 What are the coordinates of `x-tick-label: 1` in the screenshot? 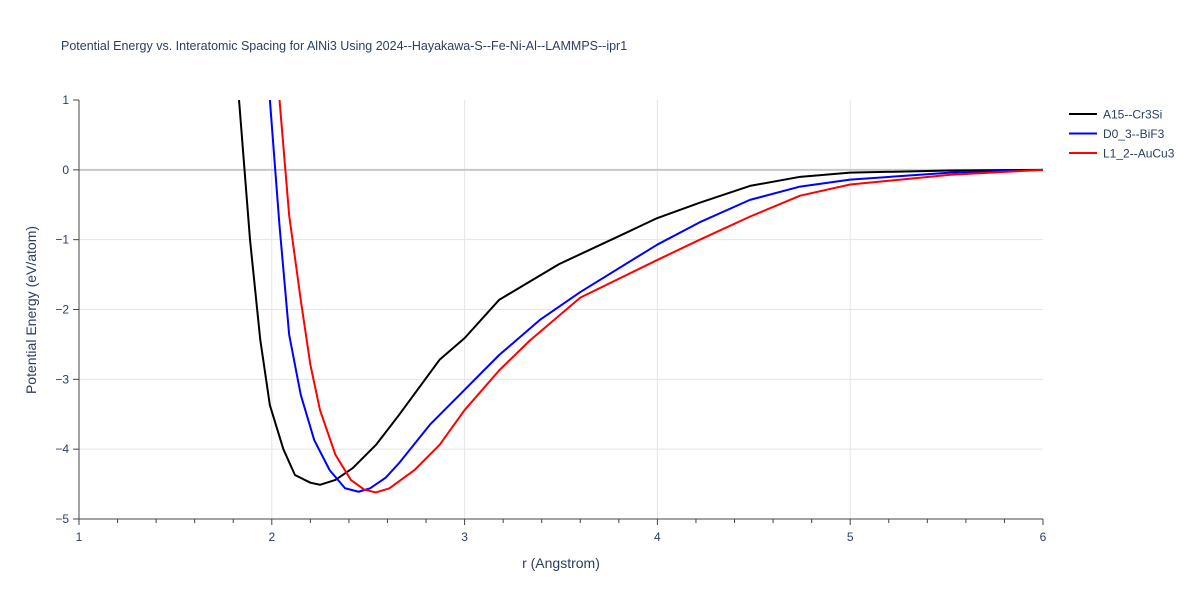 It's located at (79, 537).